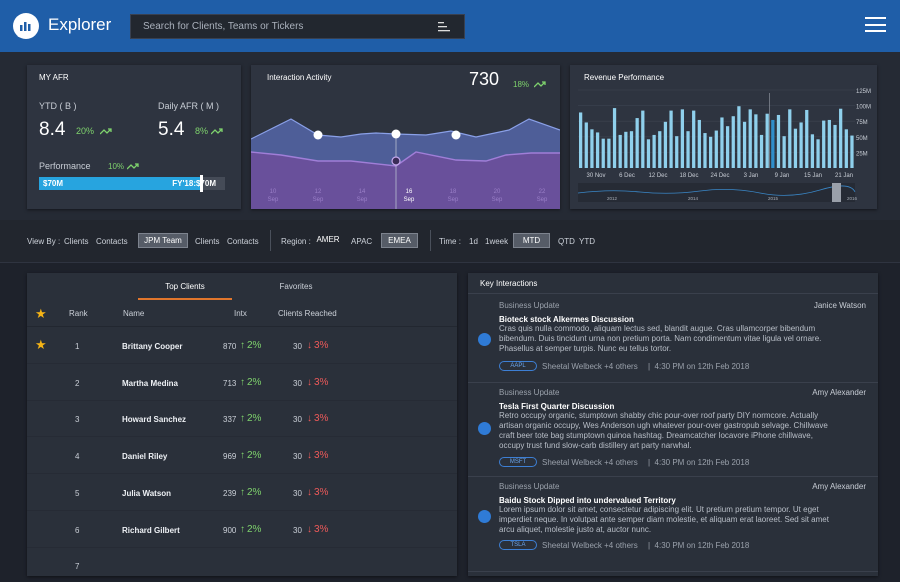 Image resolution: width=900 pixels, height=582 pixels. What do you see at coordinates (242, 529) in the screenshot?
I see `table-row: 6 Richard Gilbert 900 ↑ 2% 30 ↓ 3%` at bounding box center [242, 529].